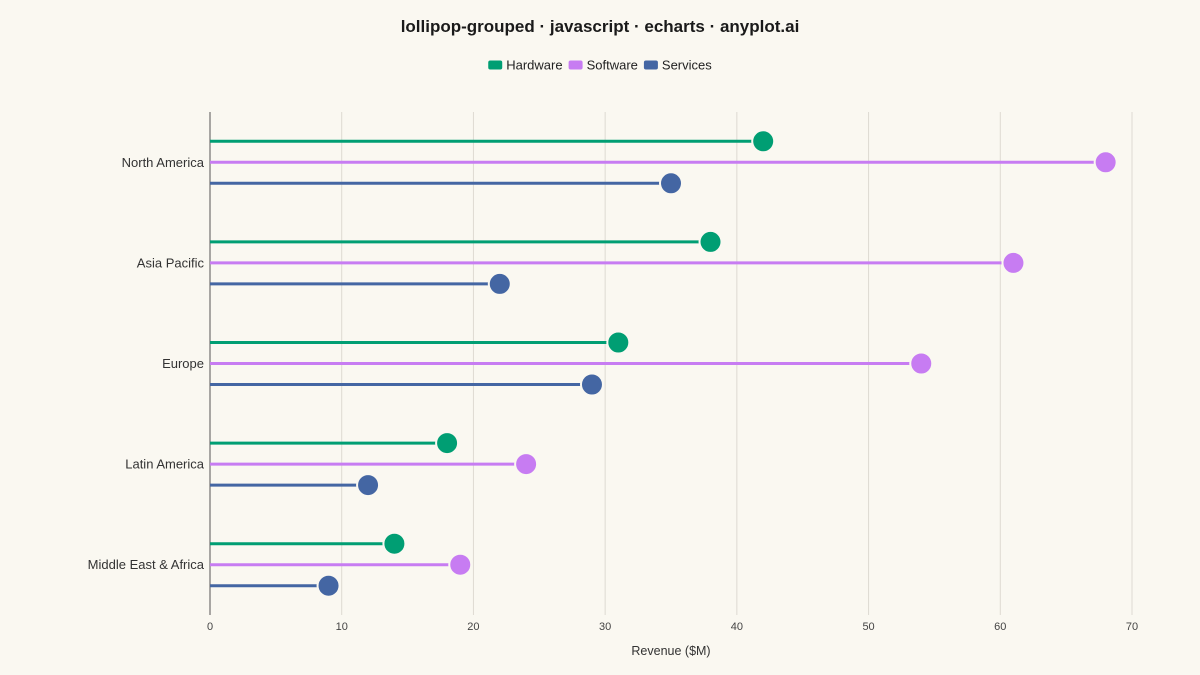 This screenshot has height=675, width=1200. I want to click on x-tick-label: 50, so click(868, 627).